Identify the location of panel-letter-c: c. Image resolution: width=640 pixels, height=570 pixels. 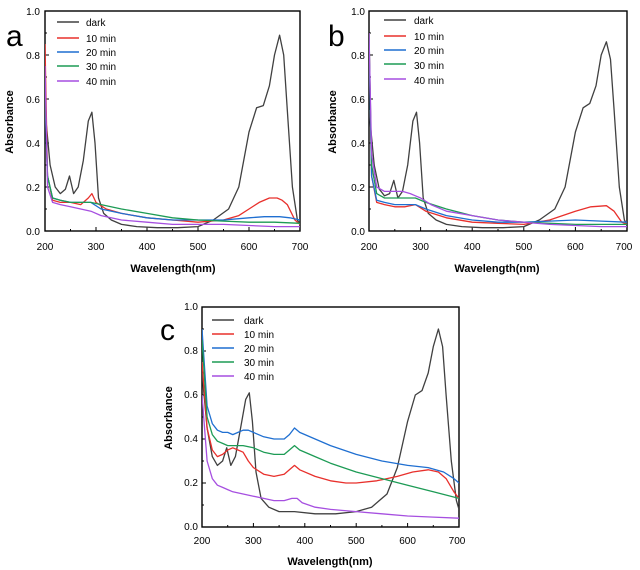
(167, 330).